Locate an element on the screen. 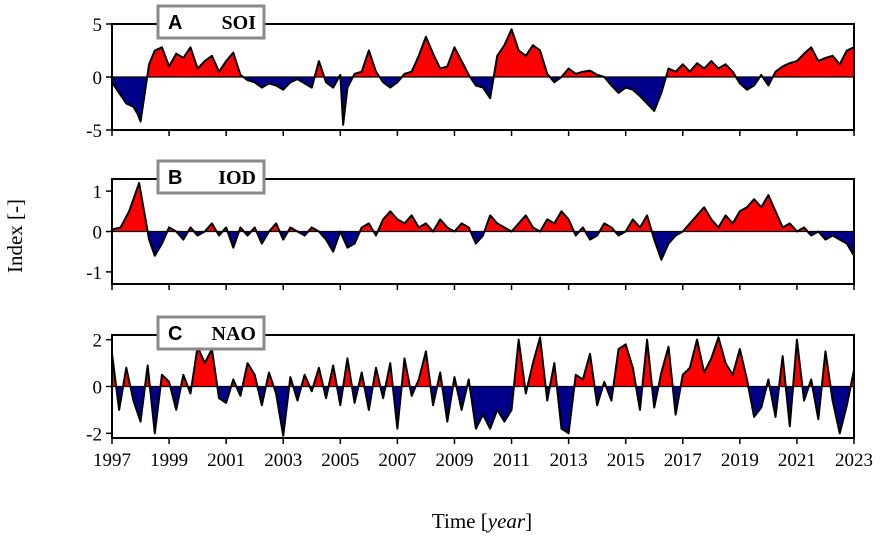 This screenshot has width=886, height=538. x-tick-label: 2005 is located at coordinates (340, 460).